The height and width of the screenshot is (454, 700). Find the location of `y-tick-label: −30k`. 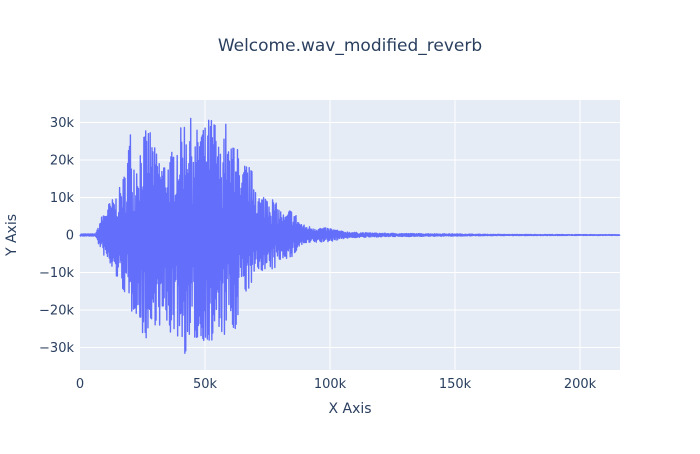

y-tick-label: −30k is located at coordinates (56, 348).